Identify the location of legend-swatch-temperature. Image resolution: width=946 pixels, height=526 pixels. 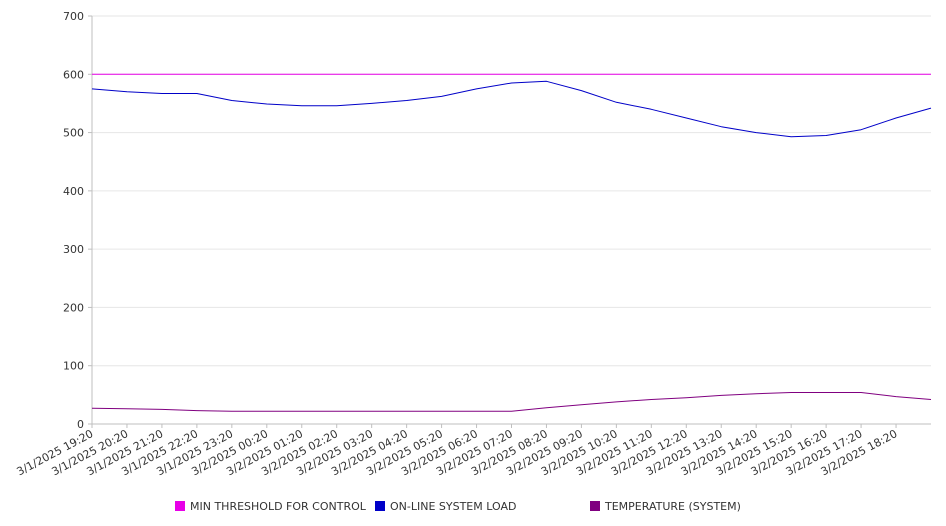
(595, 506).